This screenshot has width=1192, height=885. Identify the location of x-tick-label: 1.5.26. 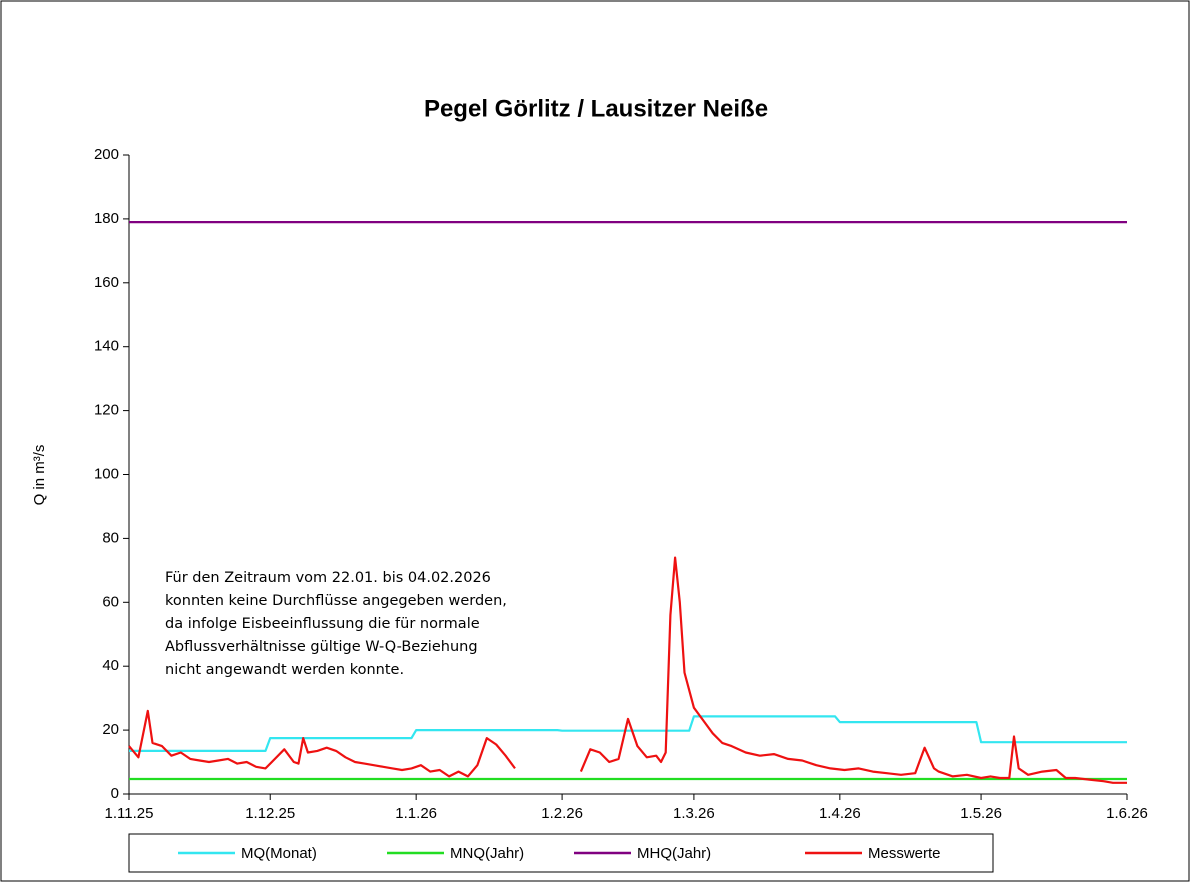
(981, 813).